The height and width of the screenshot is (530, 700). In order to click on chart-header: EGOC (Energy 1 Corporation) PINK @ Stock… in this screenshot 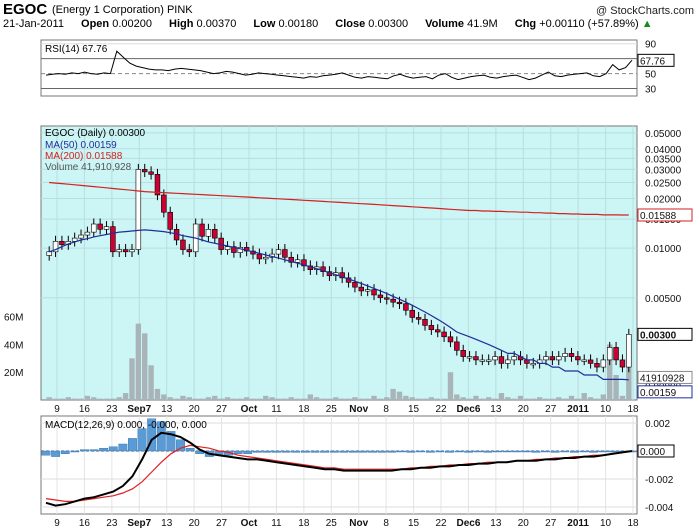, I will do `click(350, 20)`.